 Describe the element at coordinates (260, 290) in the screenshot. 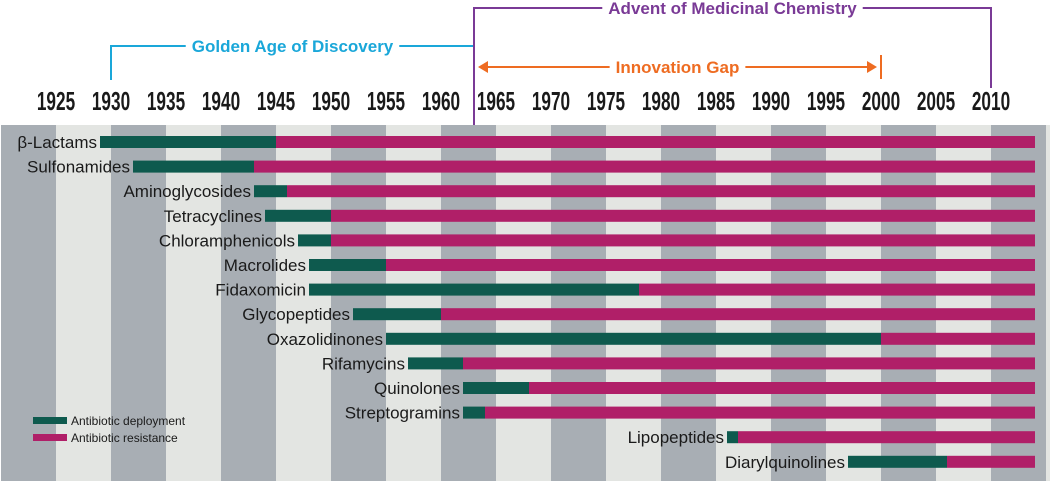

I see `antibiotic-class-label: Fidaxomicin` at that location.